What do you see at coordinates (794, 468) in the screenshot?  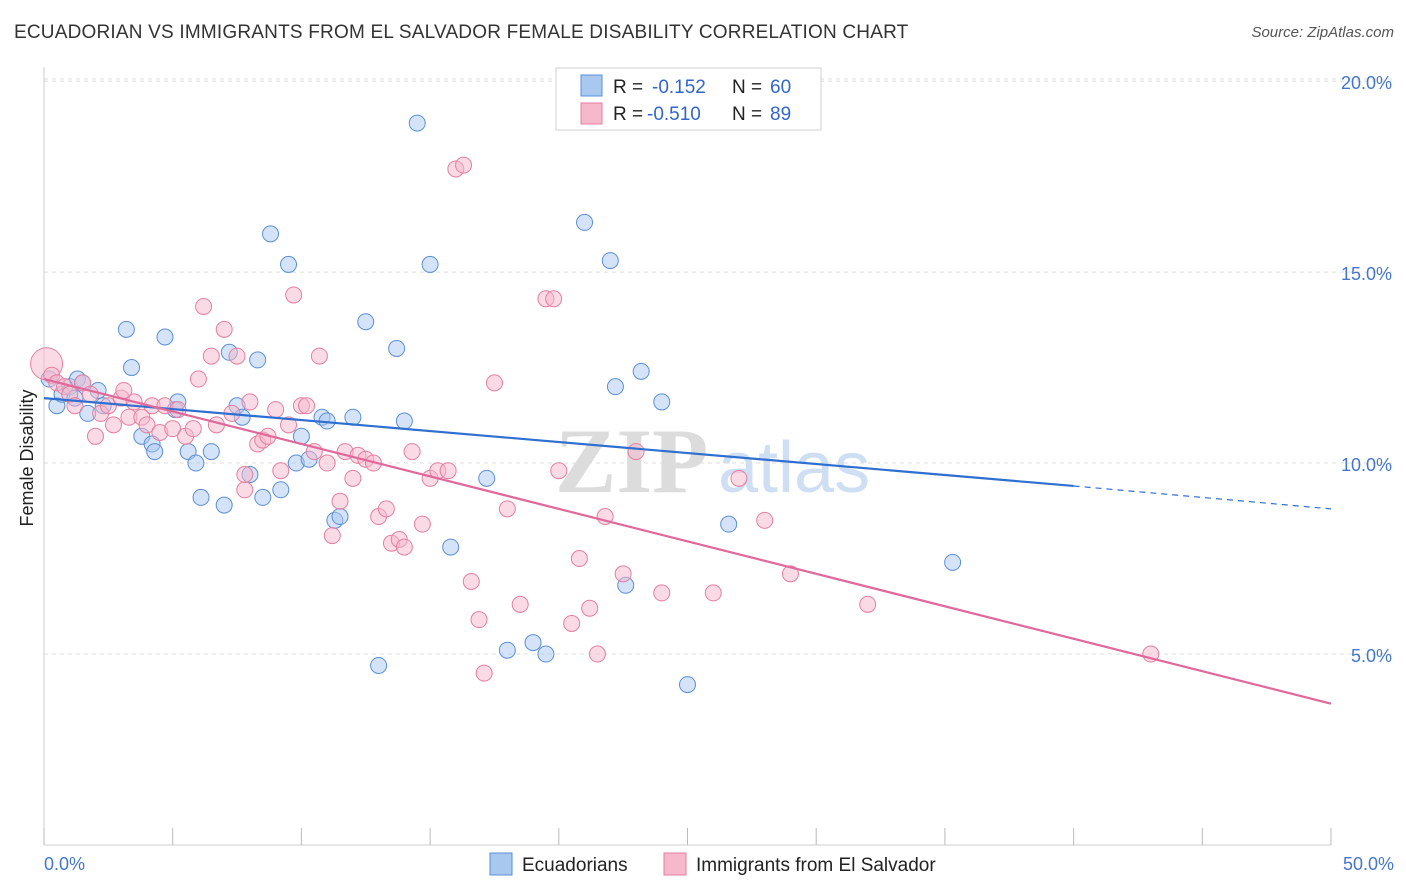 I see `watermark-atlas: atlas` at bounding box center [794, 468].